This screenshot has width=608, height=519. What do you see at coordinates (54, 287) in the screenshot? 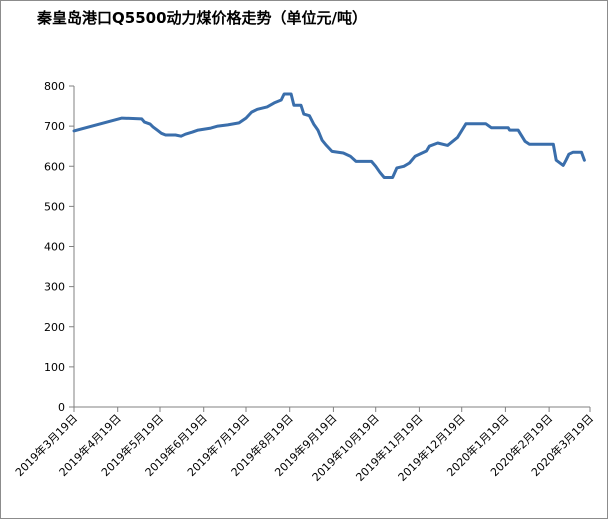
I see `y-tick-label: 300` at bounding box center [54, 287].